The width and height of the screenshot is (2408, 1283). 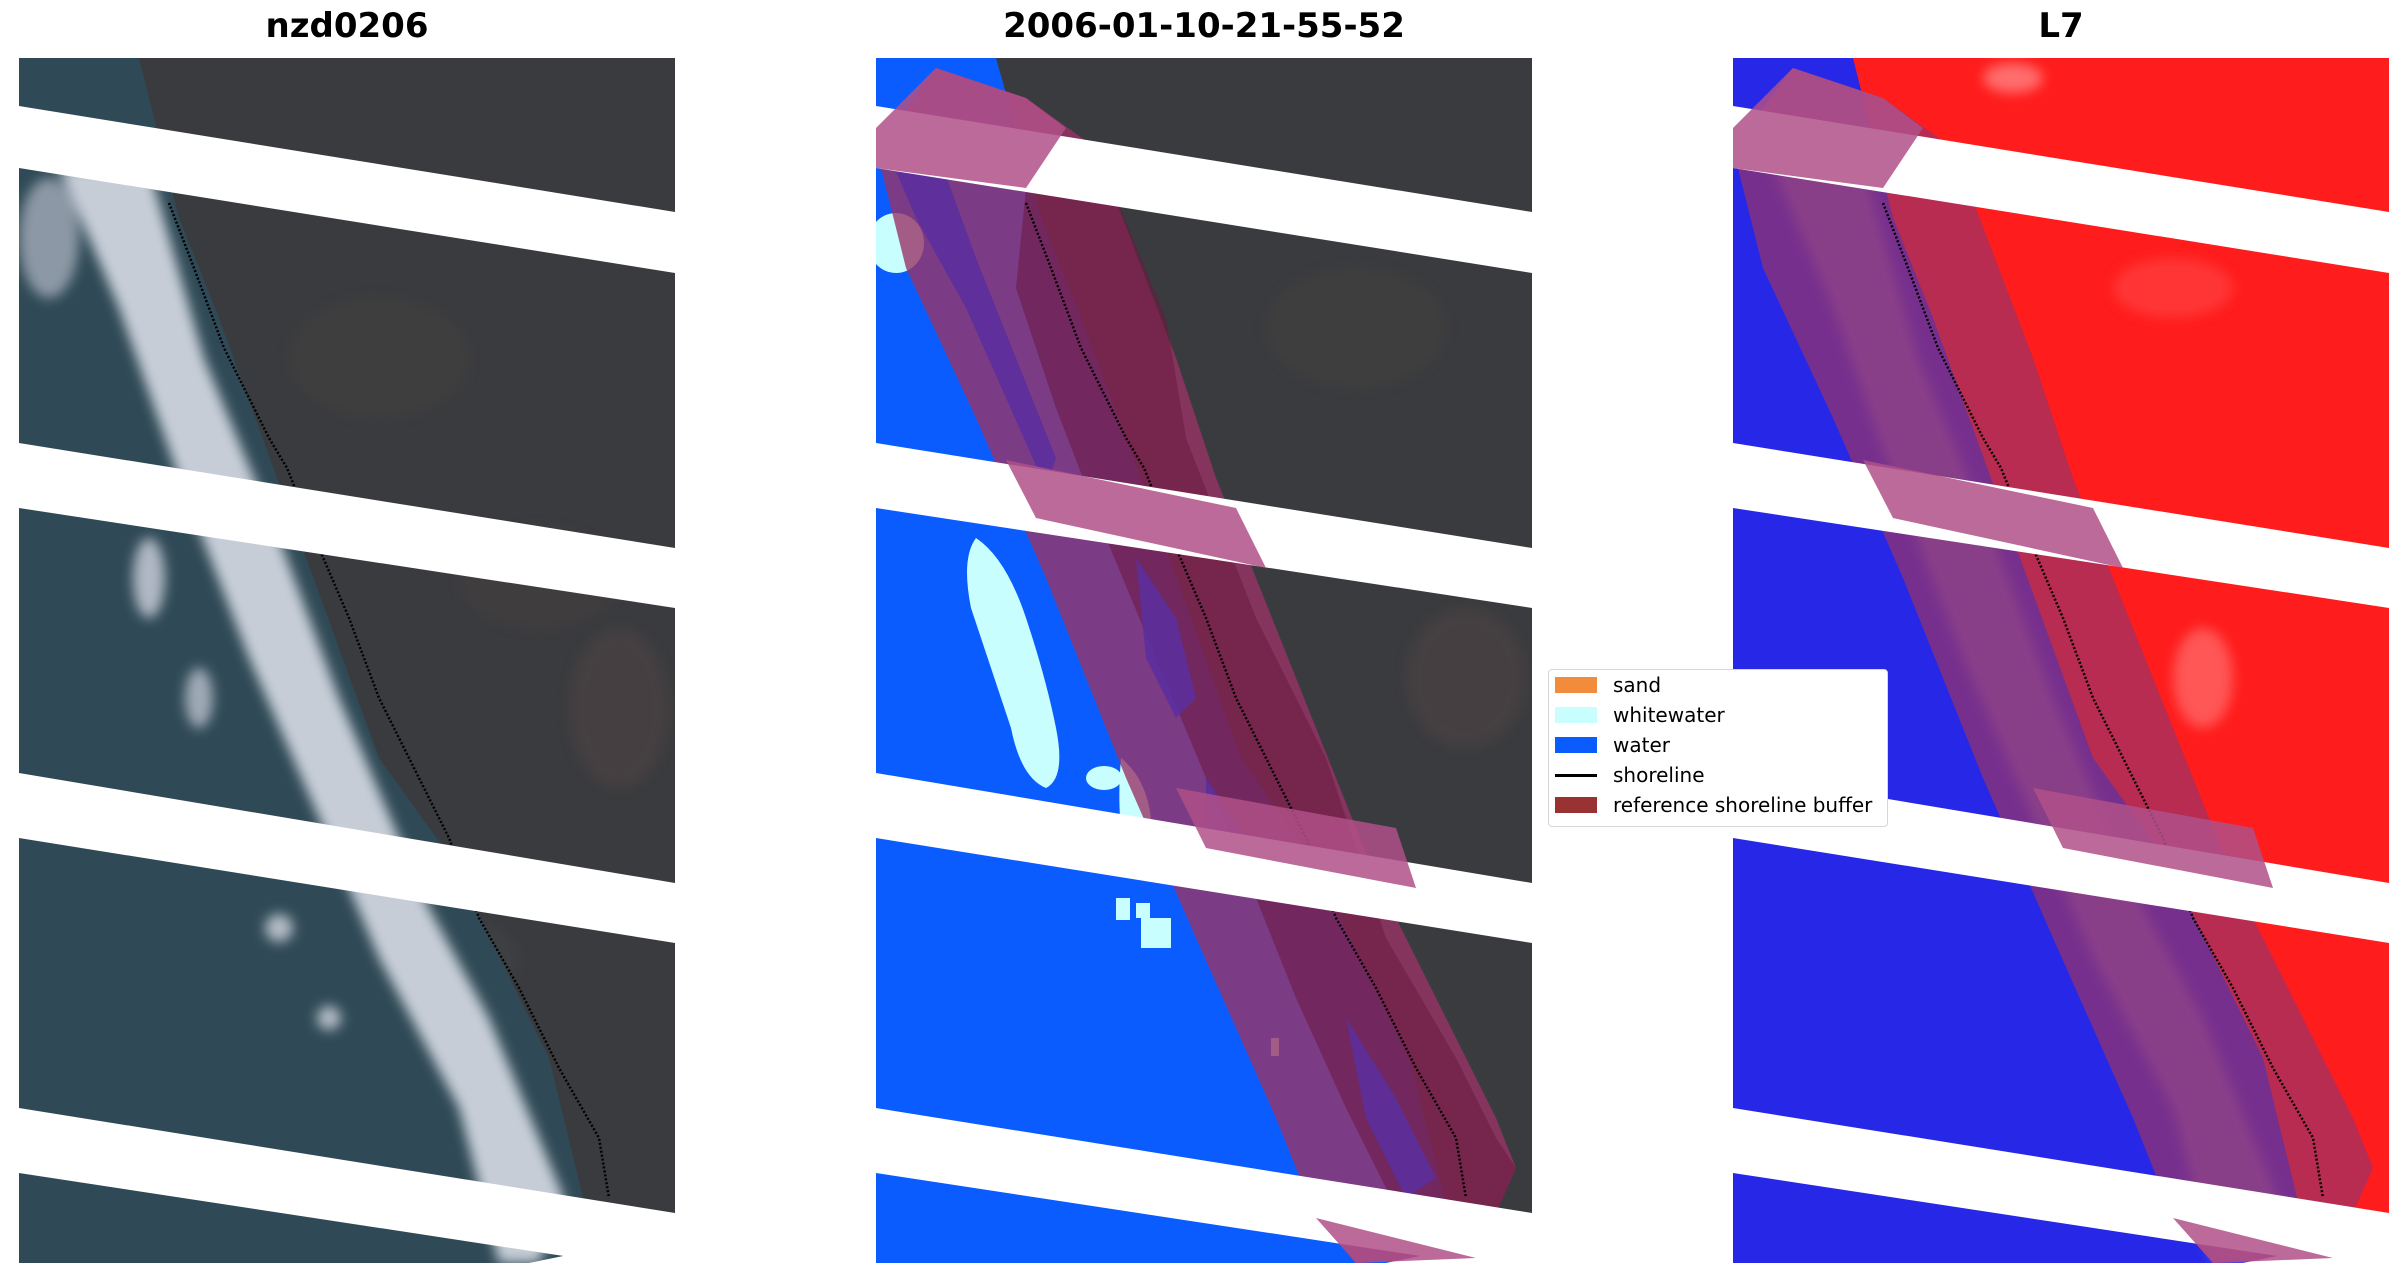 I want to click on legend-label: shoreline, so click(x=1659, y=775).